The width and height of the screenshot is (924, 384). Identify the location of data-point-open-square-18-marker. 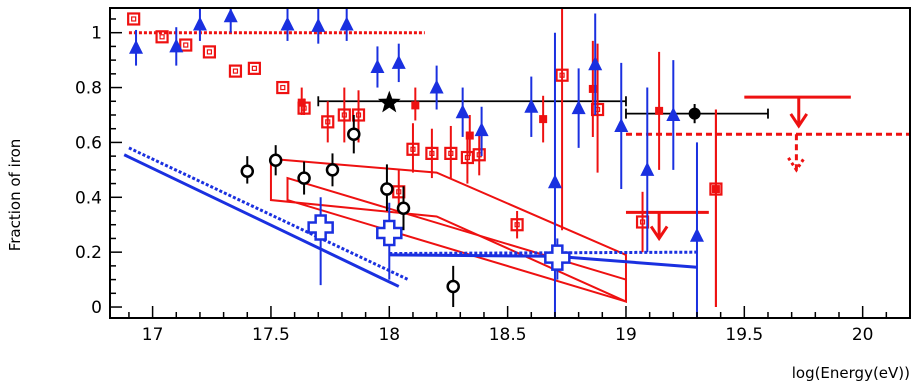
(562, 75).